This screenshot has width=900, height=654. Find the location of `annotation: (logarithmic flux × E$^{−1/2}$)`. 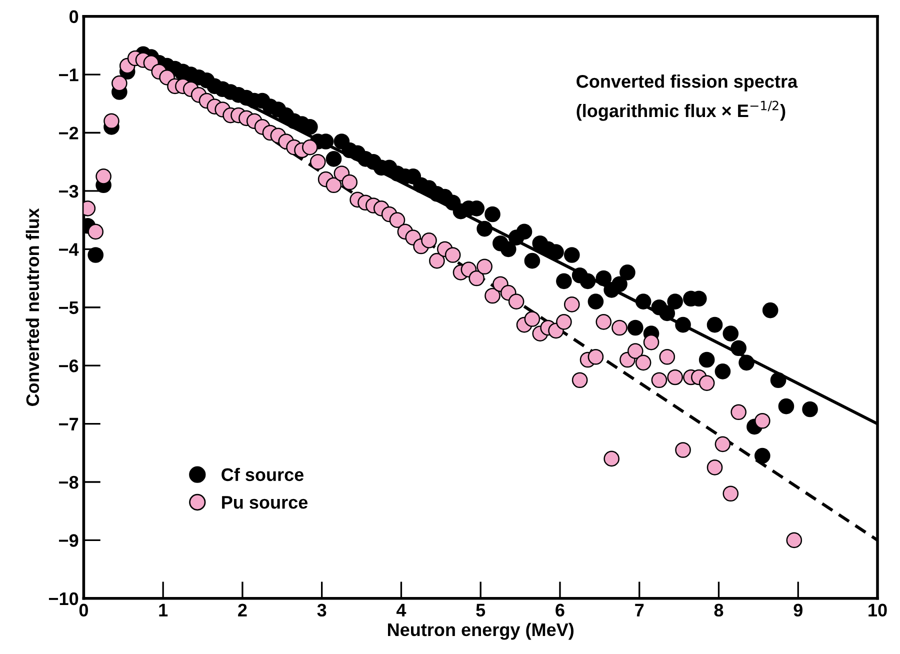

annotation: (logarithmic flux × E$^{−1/2}$) is located at coordinates (681, 110).